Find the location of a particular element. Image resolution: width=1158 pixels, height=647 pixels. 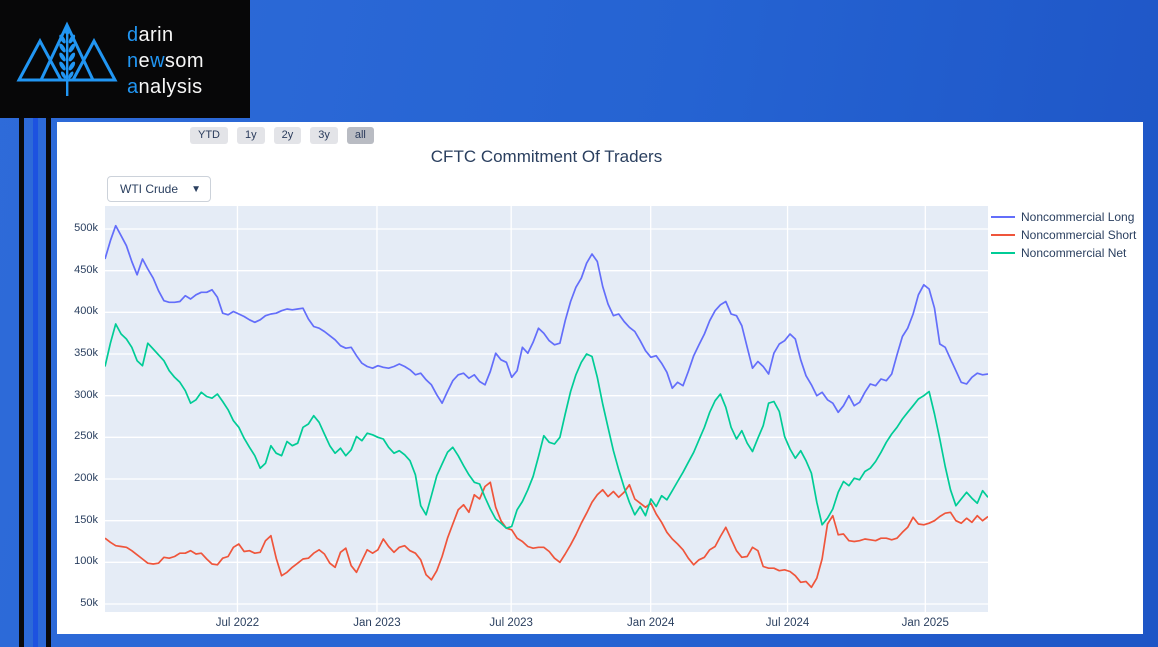

legend-label: Noncommercial Long is located at coordinates (1078, 217).